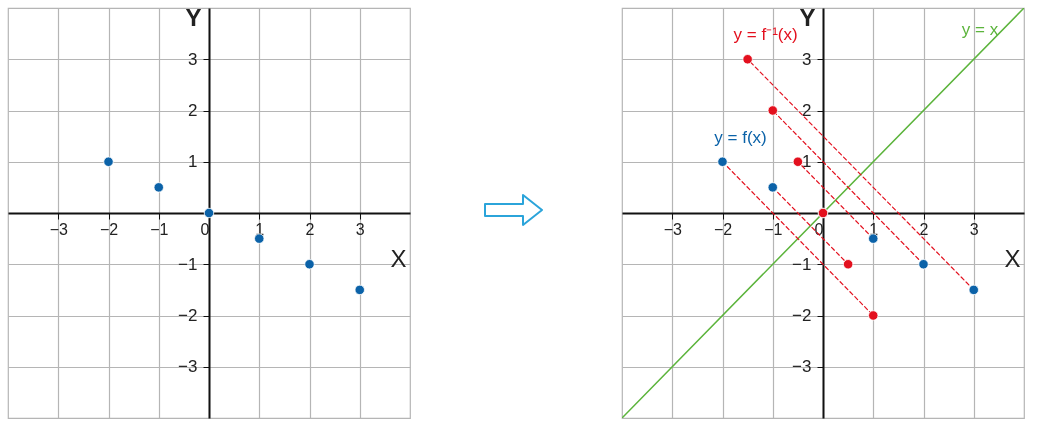  Describe the element at coordinates (765, 35) in the screenshot. I see `series-label: y = f⁻¹(x)` at that location.